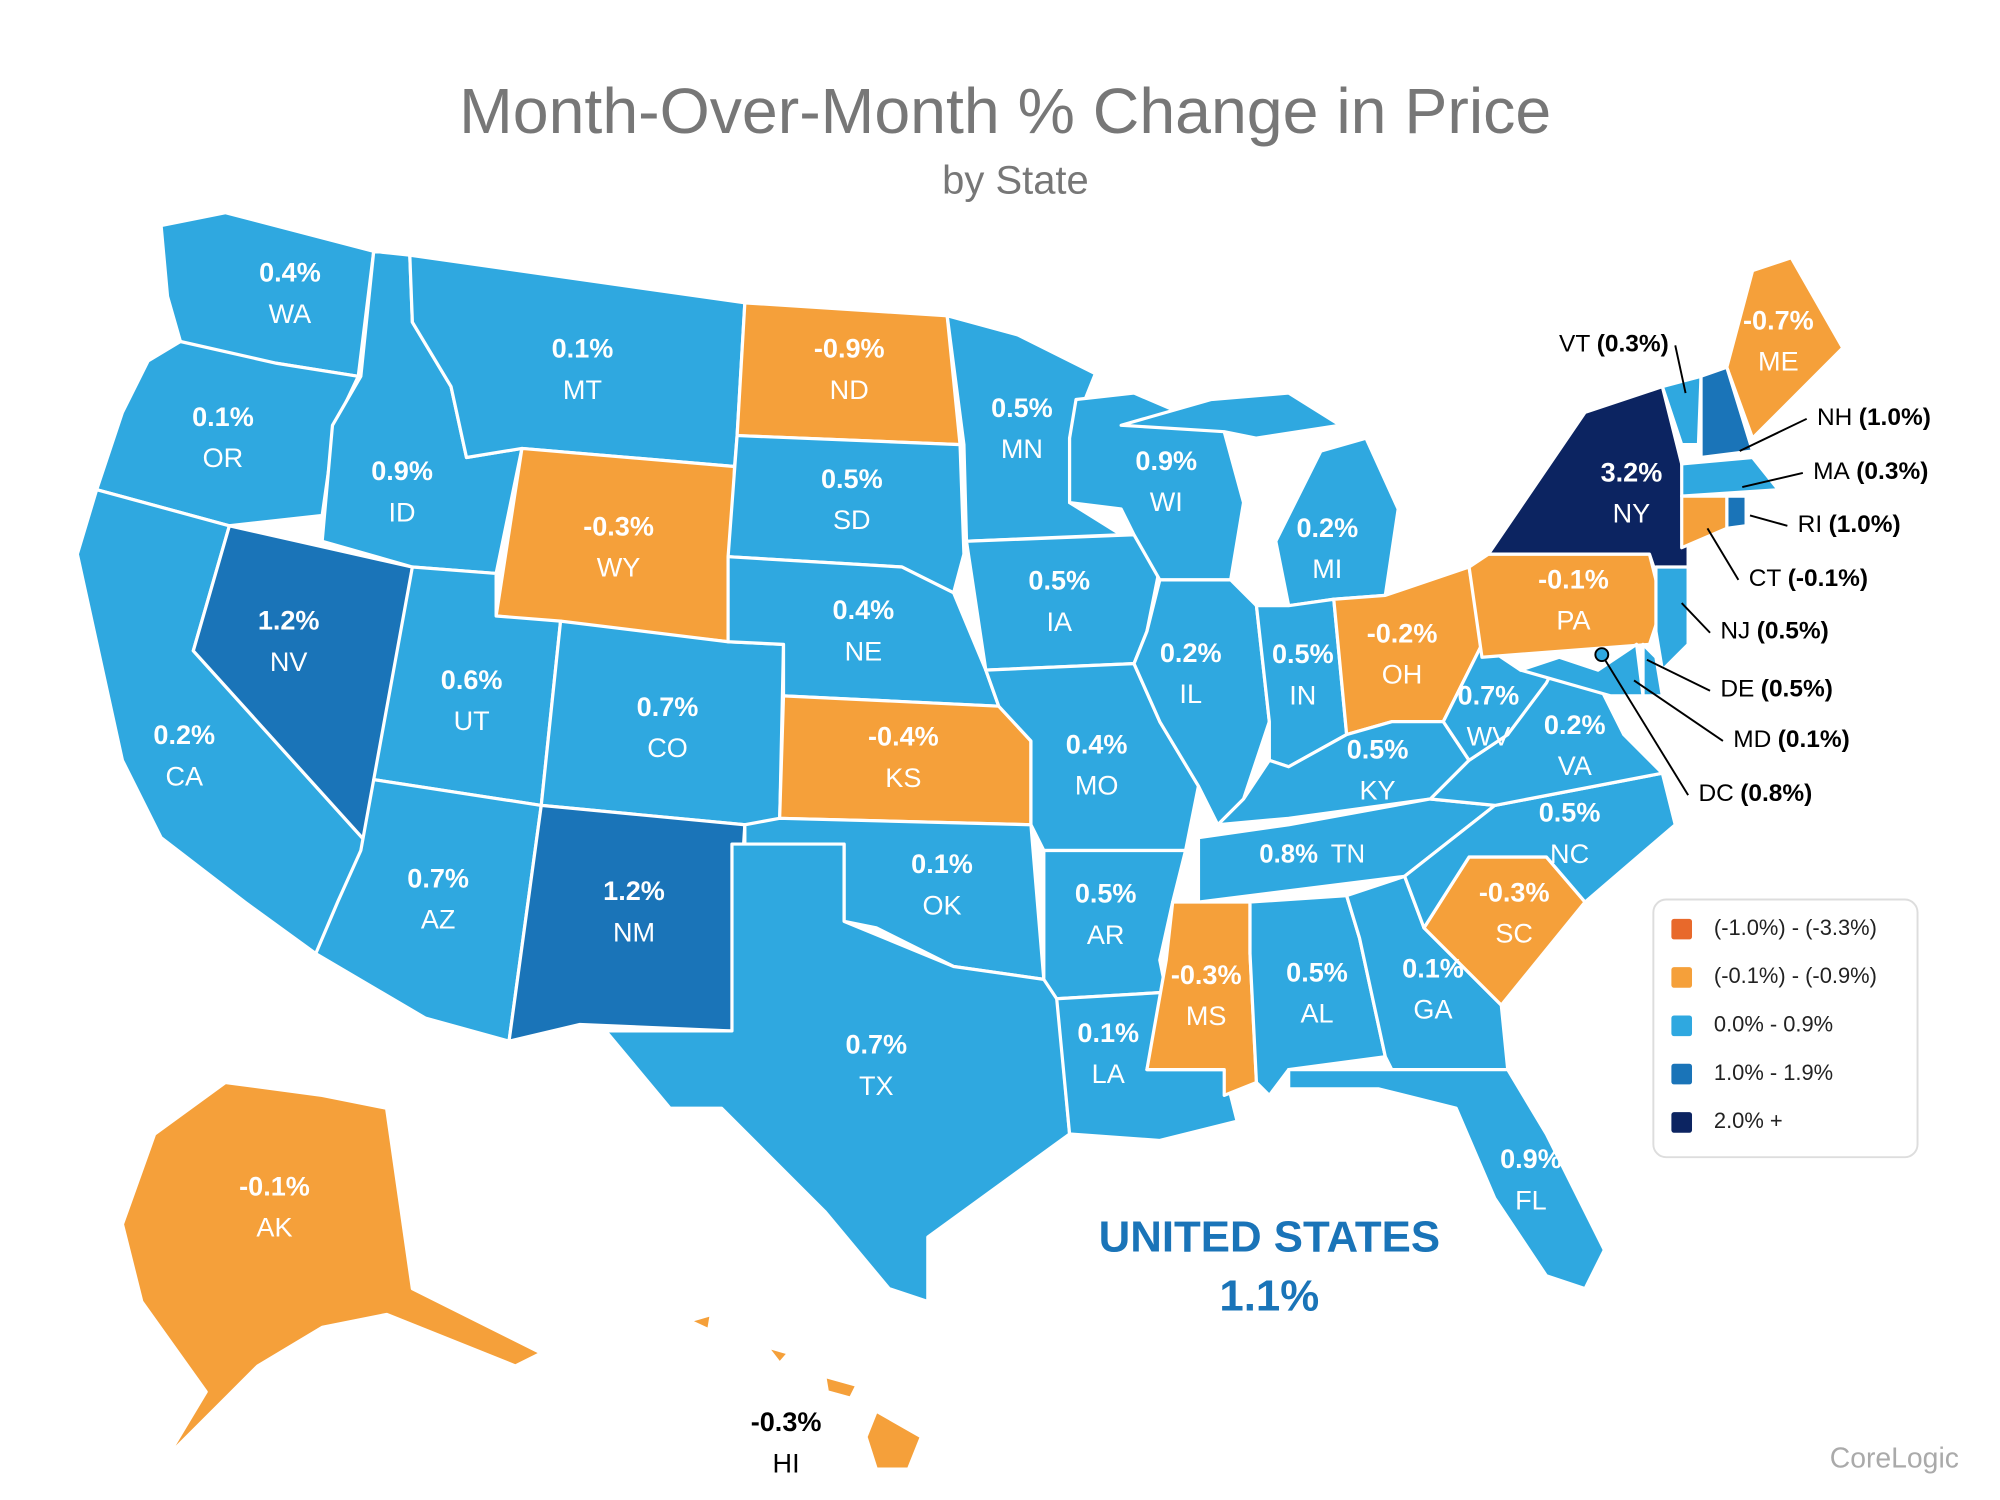 The height and width of the screenshot is (1500, 2000). Describe the element at coordinates (1776, 794) in the screenshot. I see `state-value: (0.8%)` at that location.